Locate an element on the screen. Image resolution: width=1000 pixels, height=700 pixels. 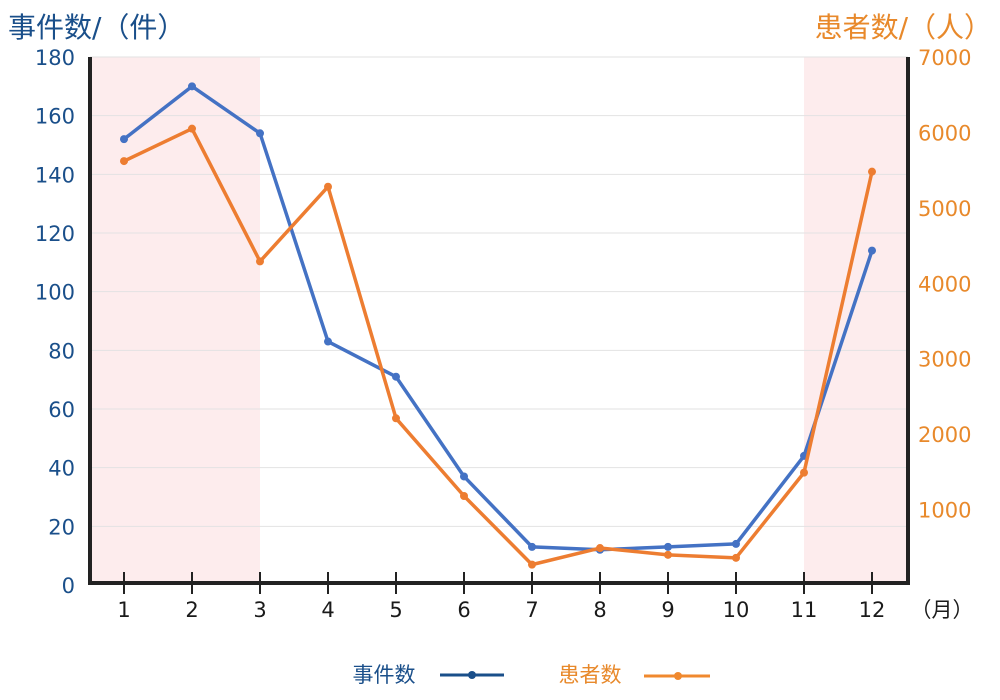
right-y-ticks: 1000 2000 3000 4000 5000 6000 7000 is located at coordinates (944, 284).